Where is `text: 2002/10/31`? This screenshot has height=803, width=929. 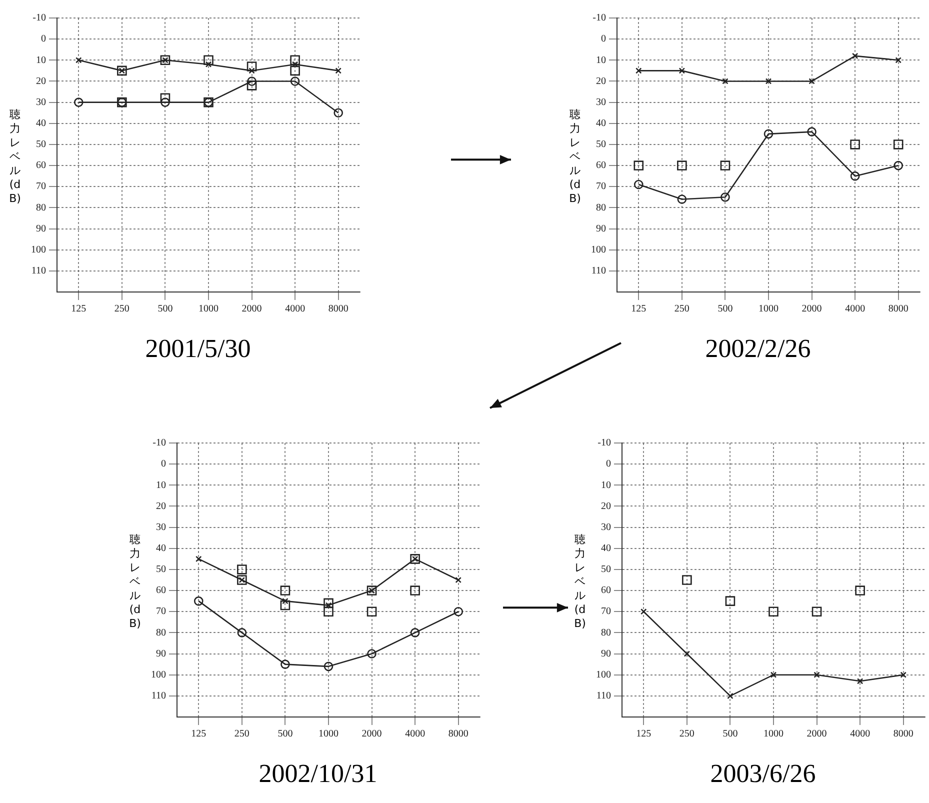
text: 2002/10/31 is located at coordinates (318, 774).